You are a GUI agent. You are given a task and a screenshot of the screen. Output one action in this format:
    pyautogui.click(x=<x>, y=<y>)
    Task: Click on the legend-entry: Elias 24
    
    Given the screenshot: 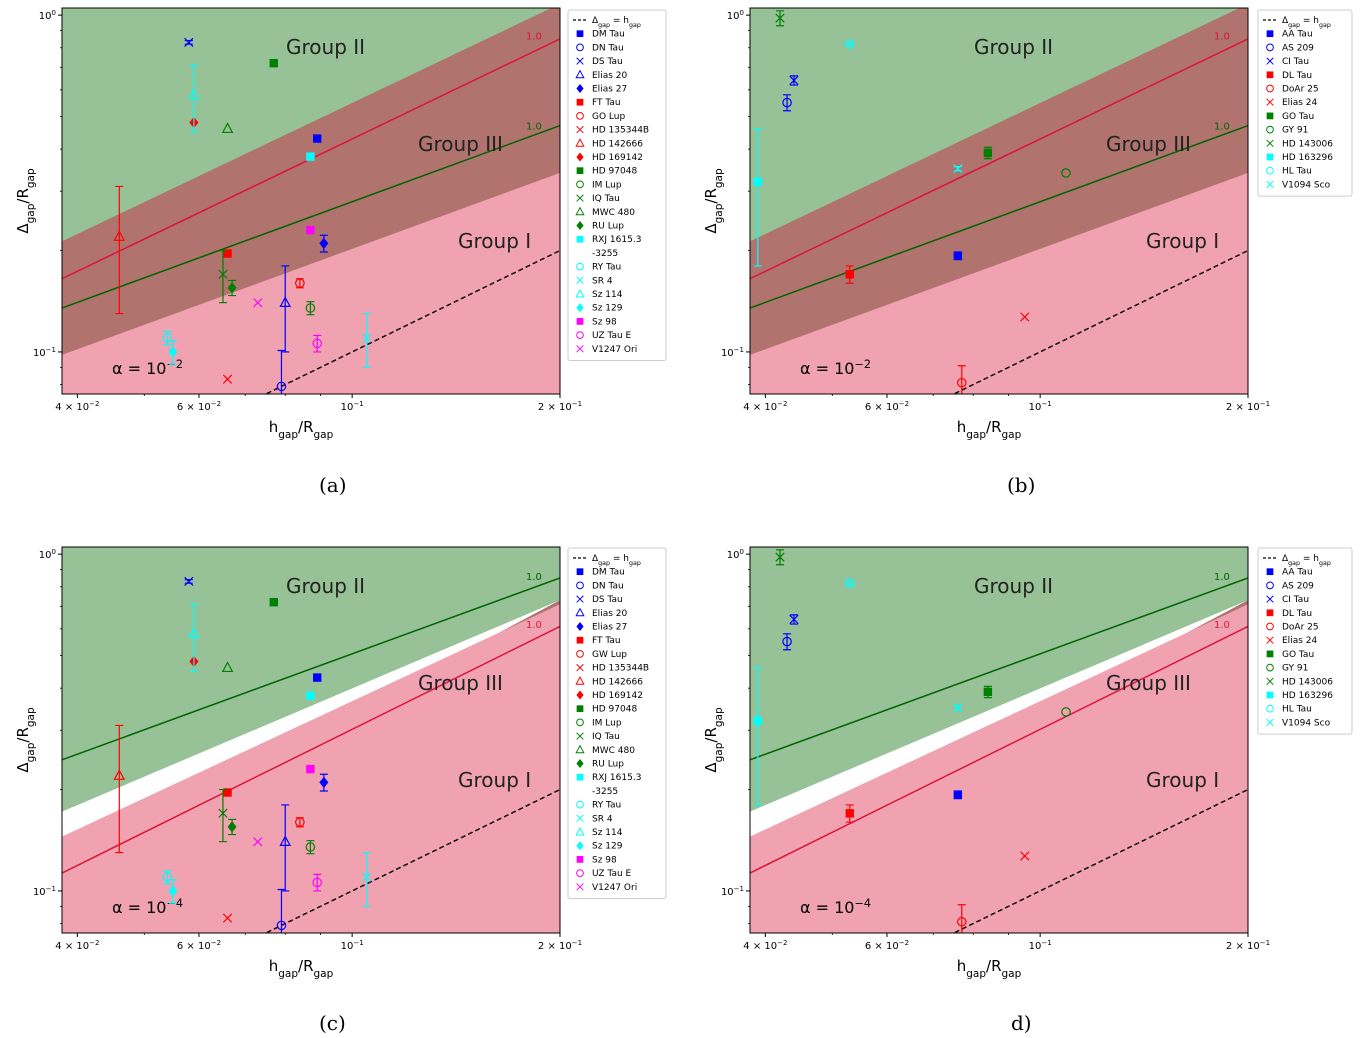 What is the action you would take?
    pyautogui.click(x=1291, y=103)
    